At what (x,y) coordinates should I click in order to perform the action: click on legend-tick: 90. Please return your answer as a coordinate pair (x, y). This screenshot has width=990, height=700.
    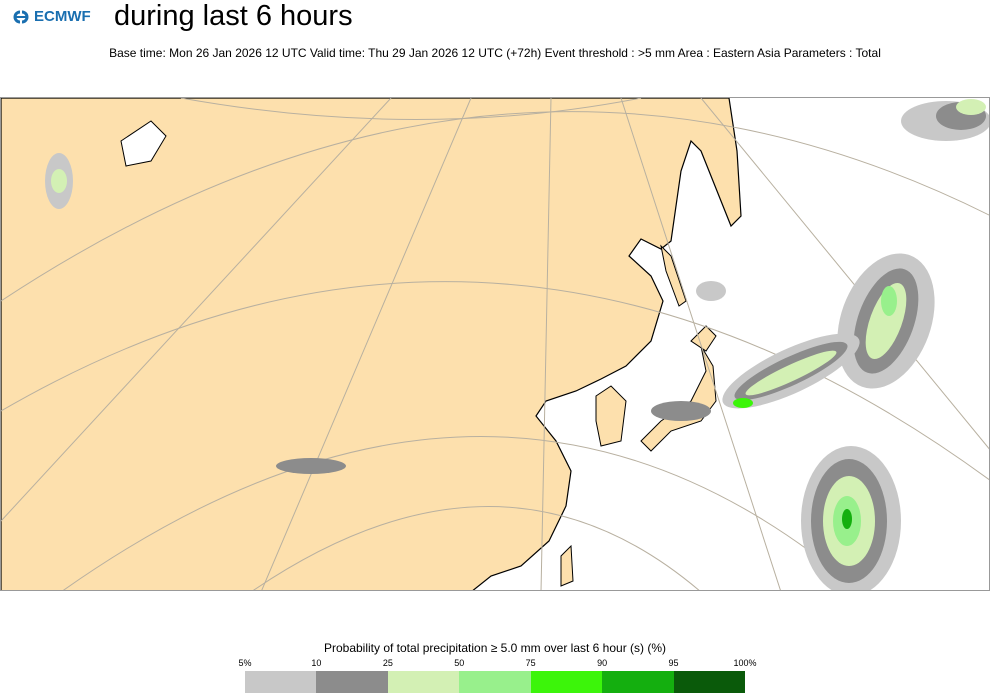
    Looking at the image, I should click on (602, 663).